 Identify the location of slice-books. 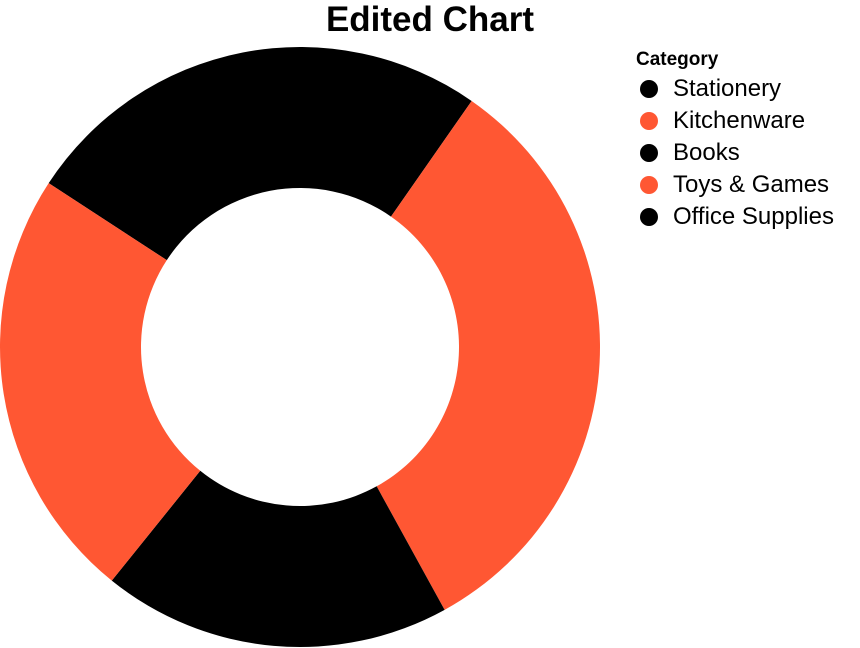
(278, 558).